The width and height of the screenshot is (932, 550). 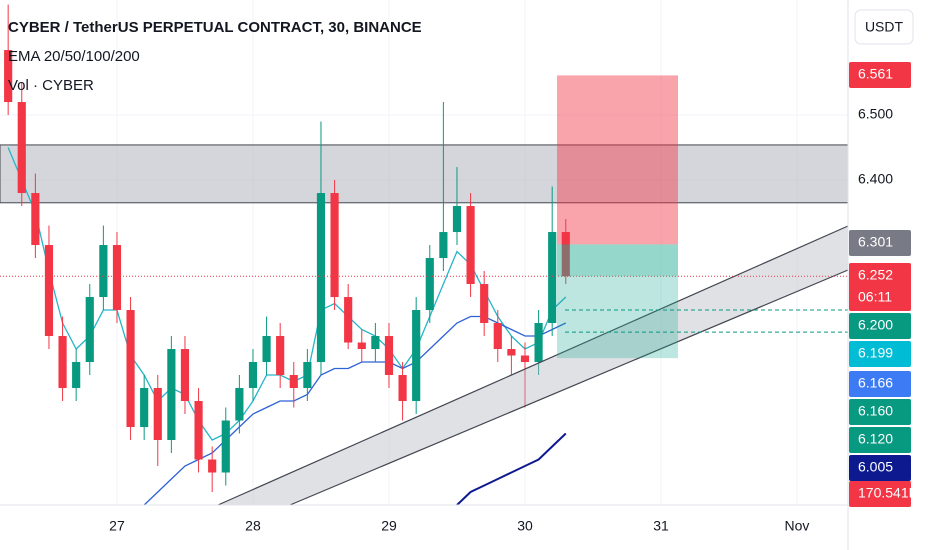 I want to click on indicator-label: Vol · CYBER, so click(x=51, y=85).